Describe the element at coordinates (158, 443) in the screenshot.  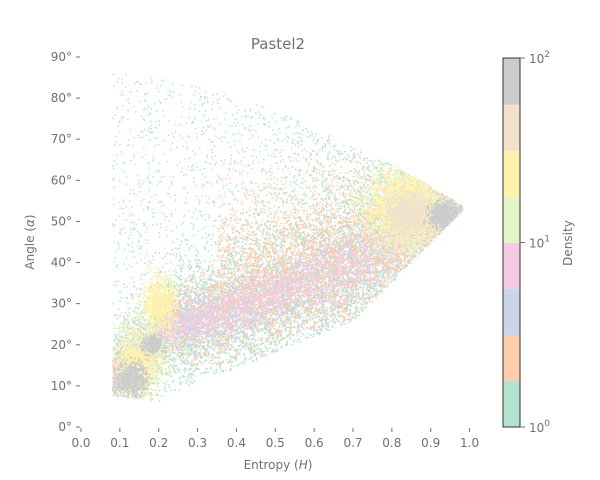
I see `x-tick-label: 0.2` at that location.